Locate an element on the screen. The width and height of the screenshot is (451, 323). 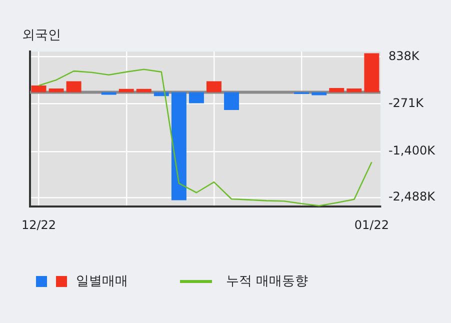
y-tick-label: -1,400K is located at coordinates (412, 151).